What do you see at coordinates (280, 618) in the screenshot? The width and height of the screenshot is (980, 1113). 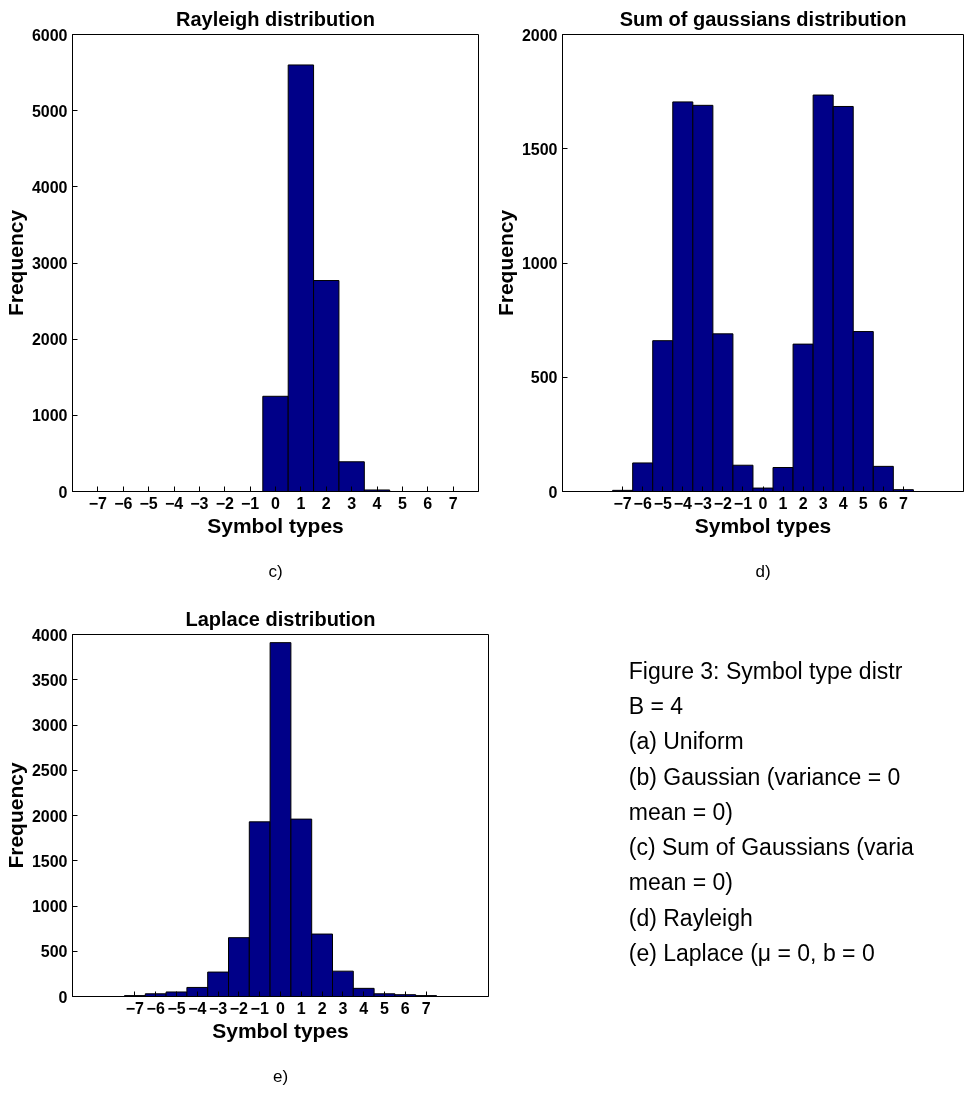 I see `chart-title: Laplace distribution` at bounding box center [280, 618].